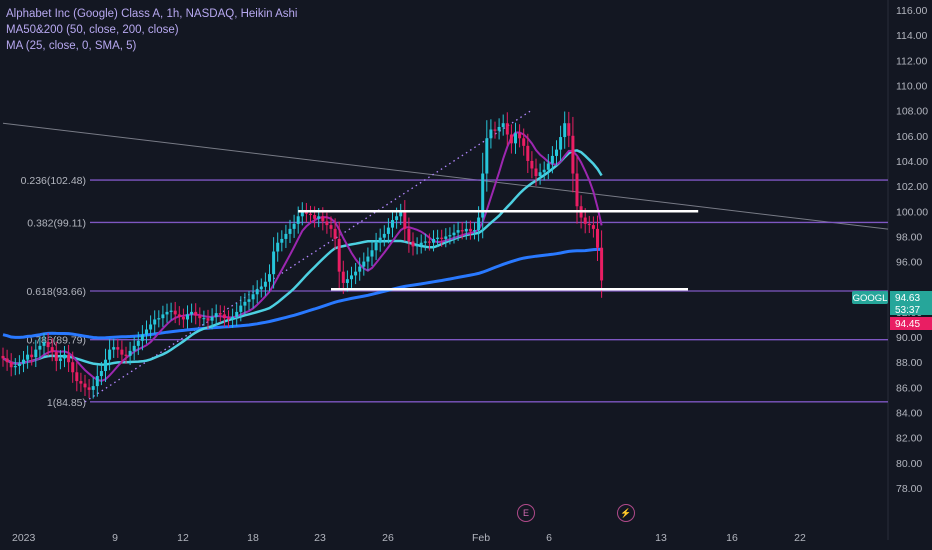 This screenshot has width=932, height=550. What do you see at coordinates (909, 363) in the screenshot?
I see `price-tick-13: 88.00` at bounding box center [909, 363].